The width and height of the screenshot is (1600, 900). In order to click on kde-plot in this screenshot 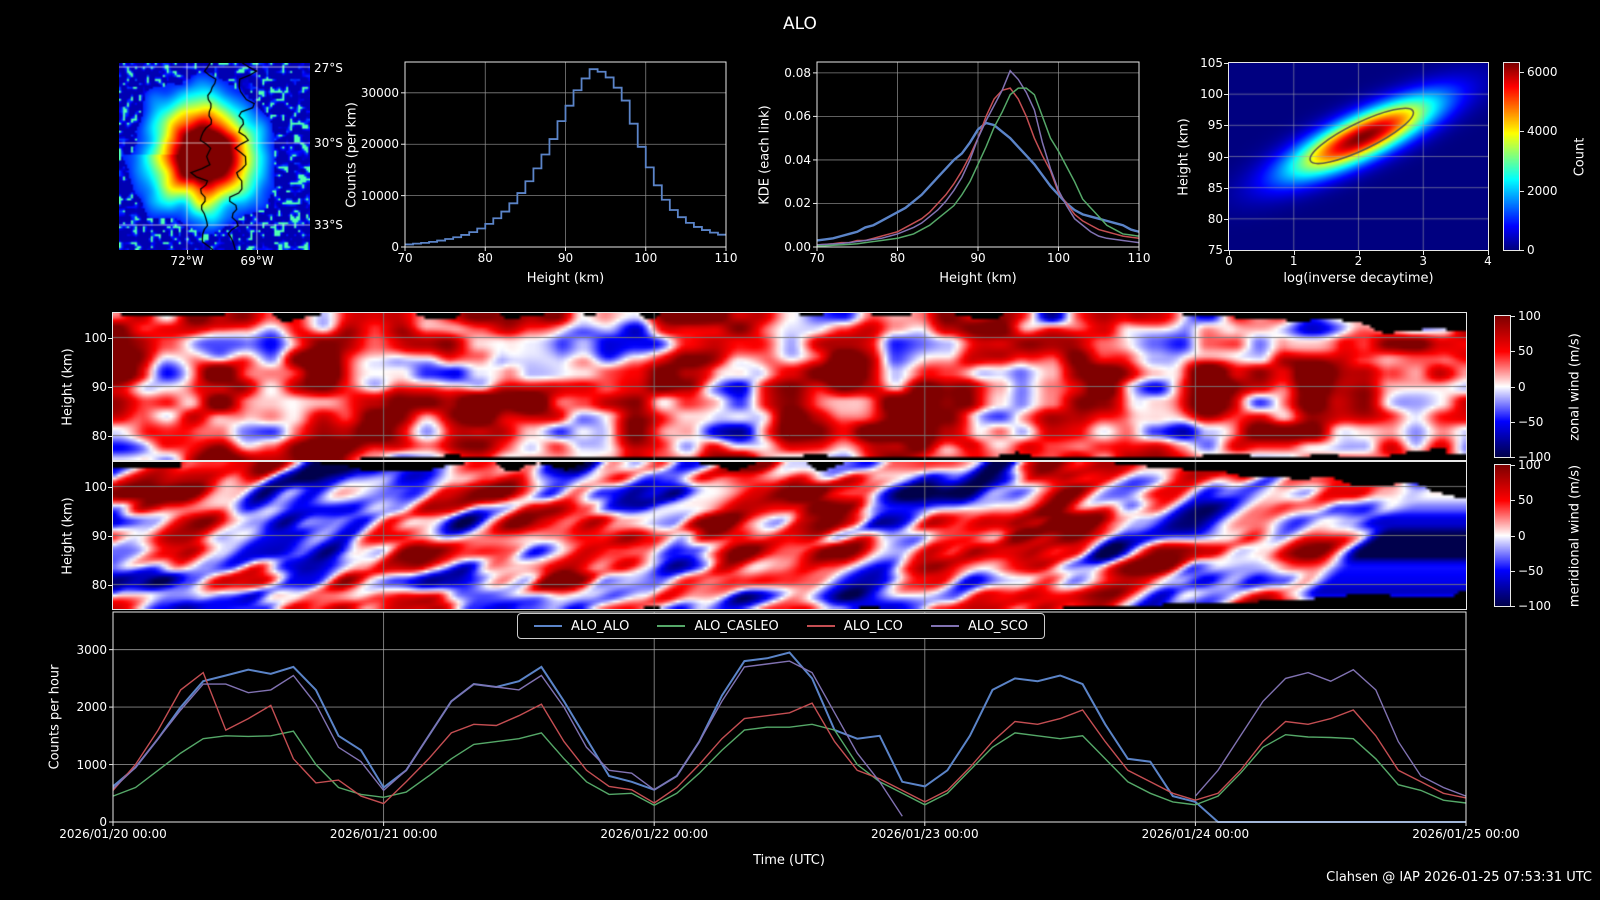, I will do `click(976, 156)`.